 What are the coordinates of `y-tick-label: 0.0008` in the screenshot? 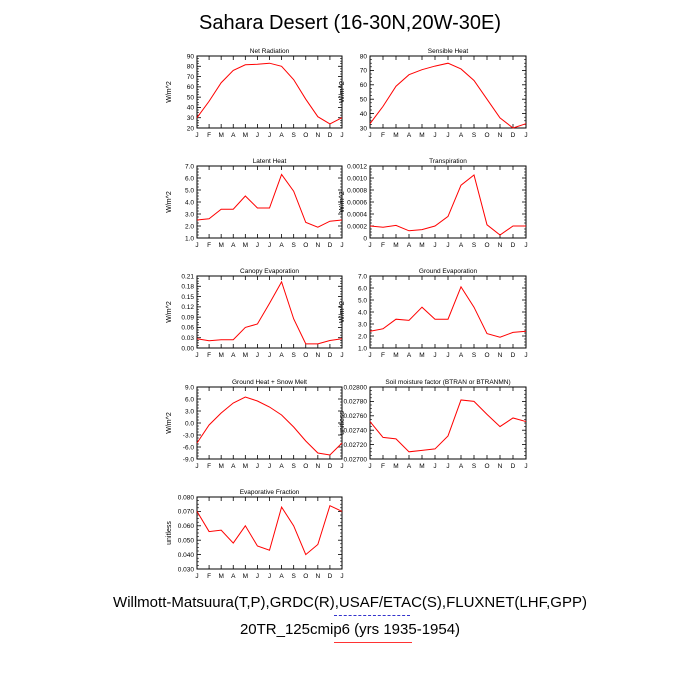 It's located at (357, 190).